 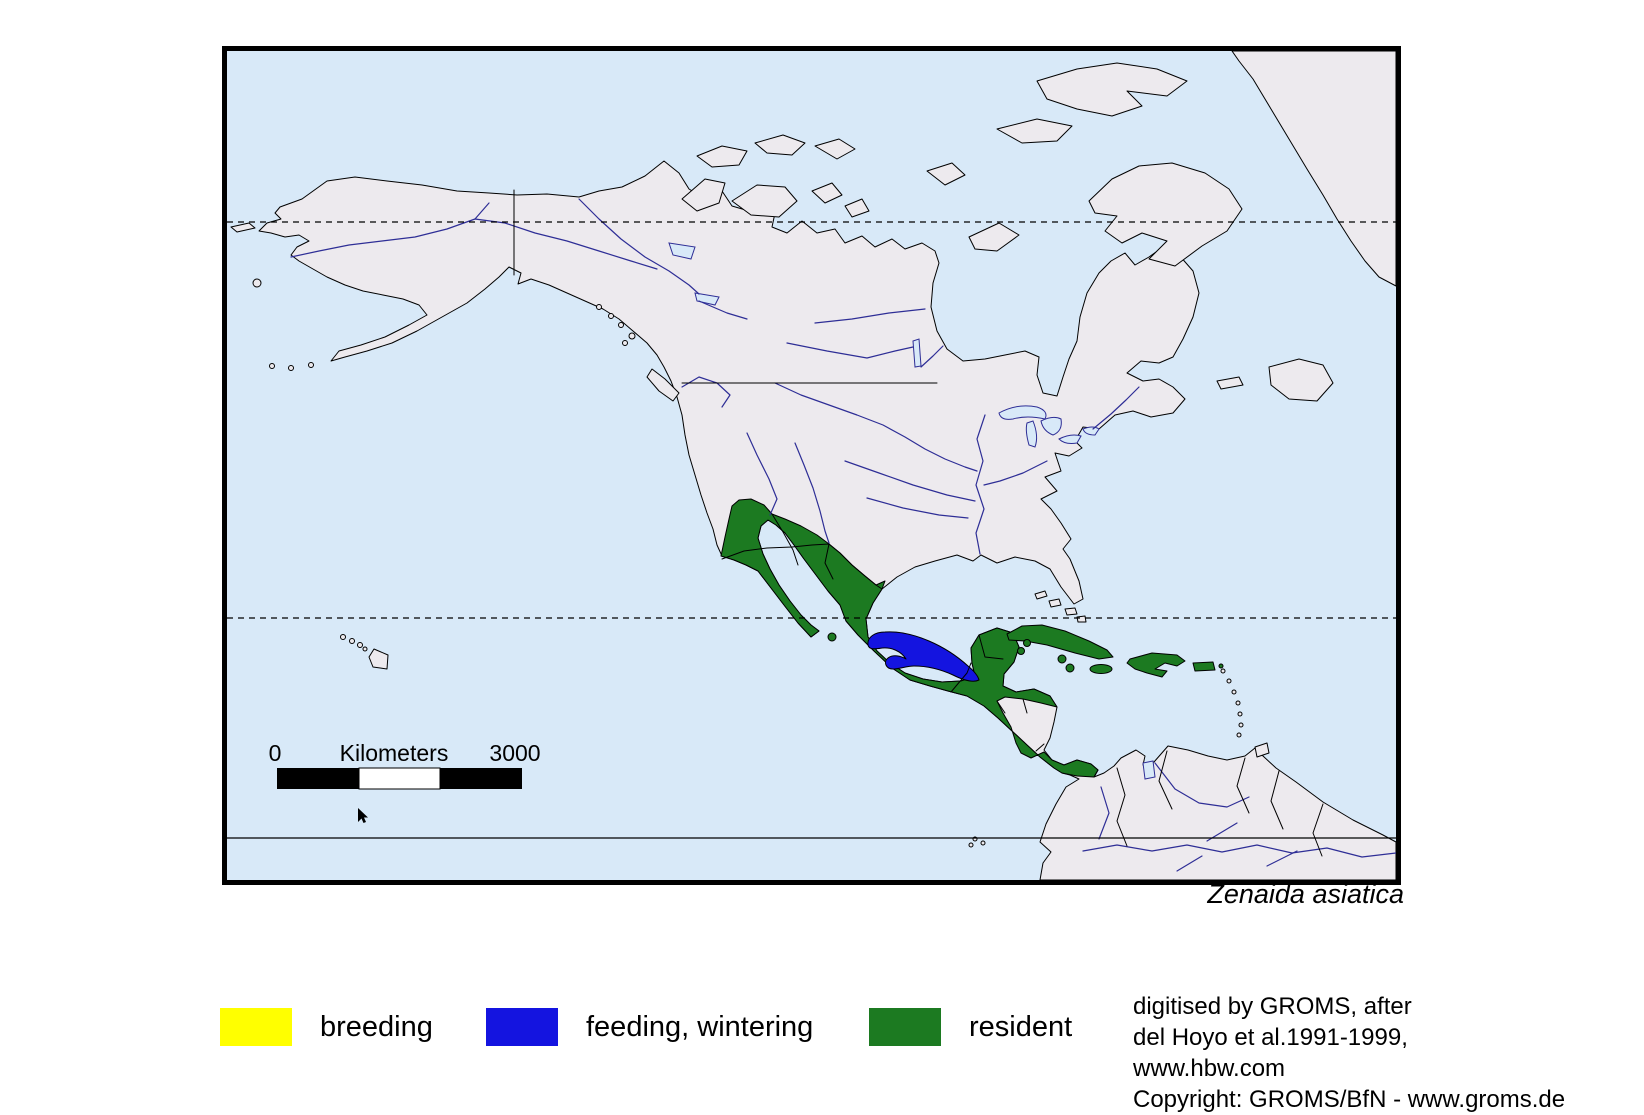 What do you see at coordinates (376, 1026) in the screenshot?
I see `breeding-label: breeding` at bounding box center [376, 1026].